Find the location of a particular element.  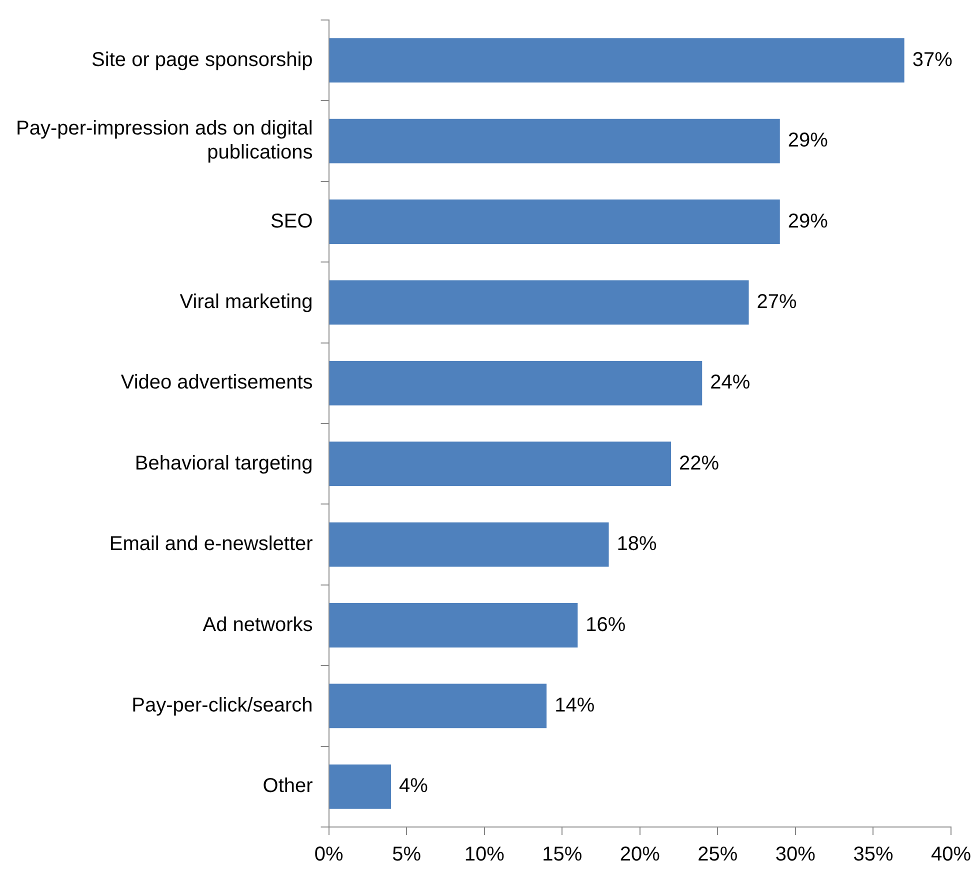

data-label: 24% is located at coordinates (730, 383).